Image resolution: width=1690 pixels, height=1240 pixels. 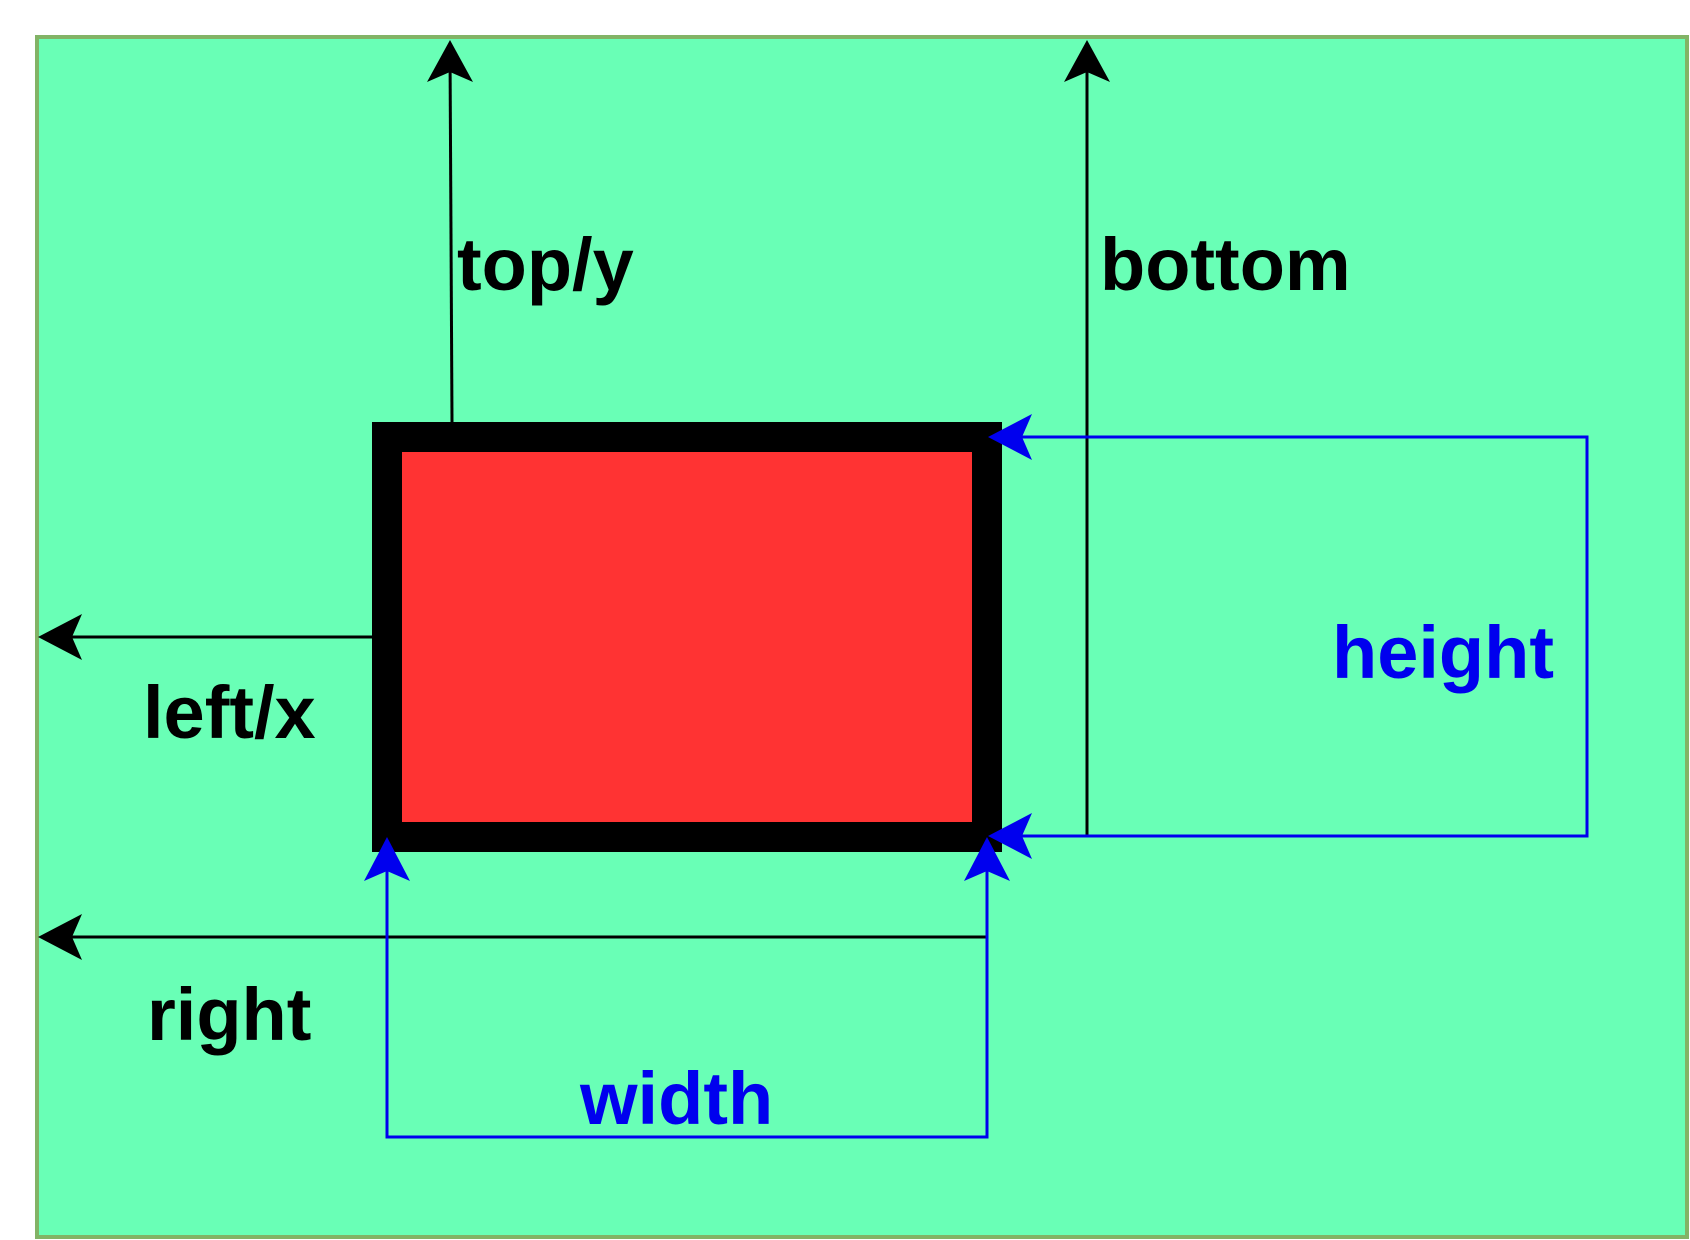 What do you see at coordinates (205, 637) in the screenshot?
I see `left-arrow` at bounding box center [205, 637].